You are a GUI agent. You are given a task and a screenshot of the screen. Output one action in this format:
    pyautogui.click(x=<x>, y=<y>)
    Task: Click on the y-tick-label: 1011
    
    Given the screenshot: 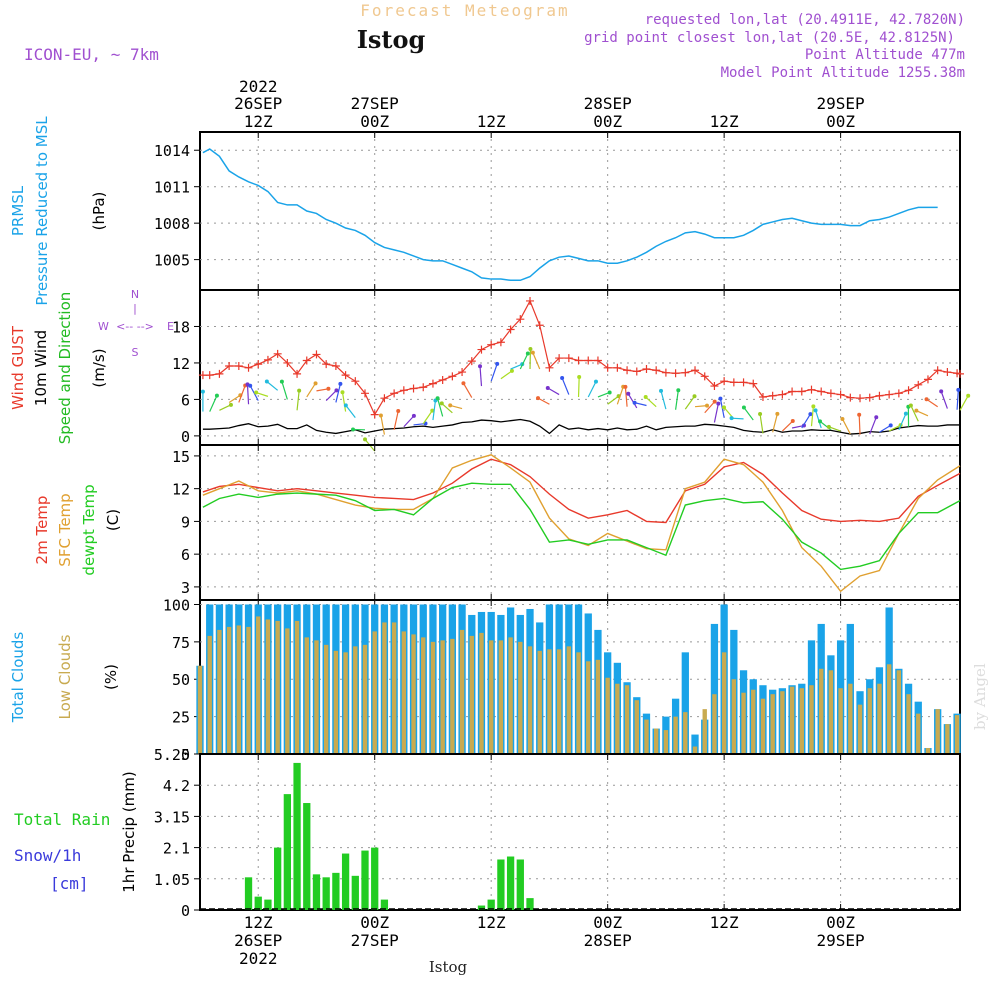 What is the action you would take?
    pyautogui.click(x=172, y=188)
    